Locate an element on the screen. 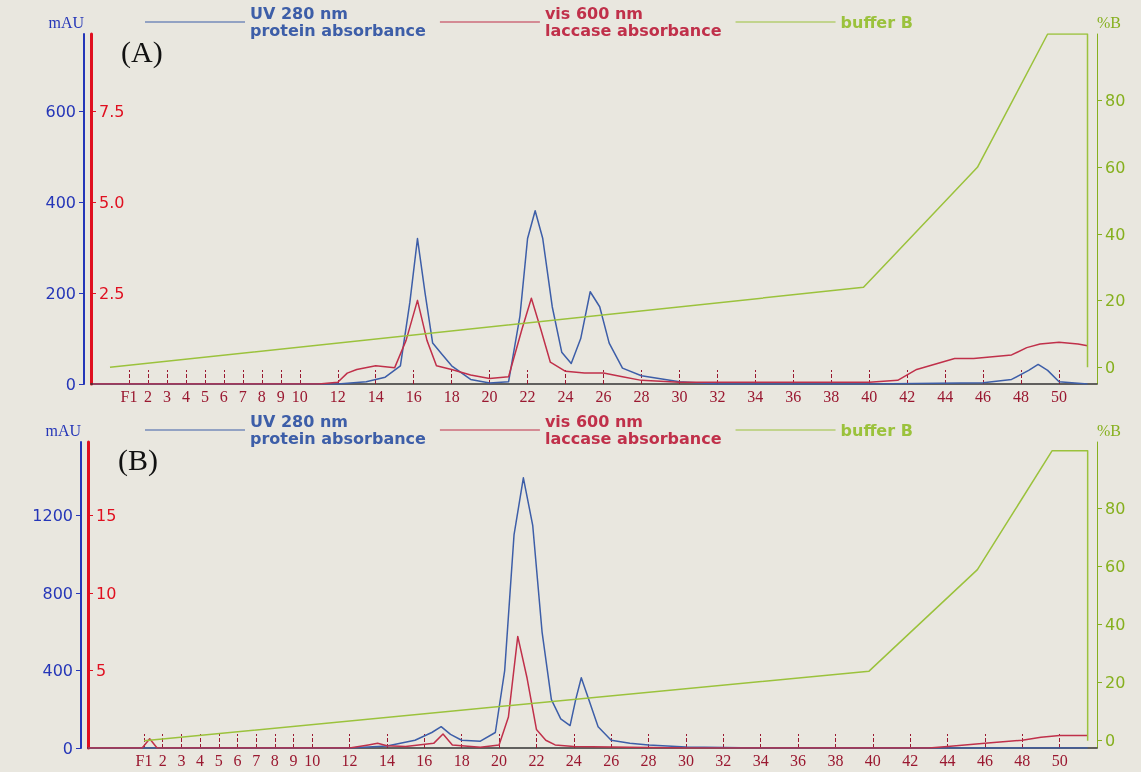 The width and height of the screenshot is (1141, 772). y-tick-label: 1200 is located at coordinates (52, 516).